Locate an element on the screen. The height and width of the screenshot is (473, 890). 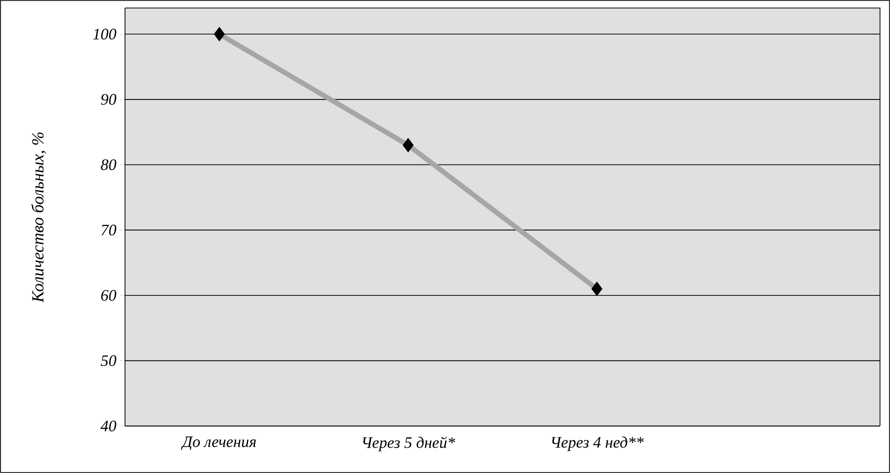
y-tick-label: 90 is located at coordinates (108, 99).